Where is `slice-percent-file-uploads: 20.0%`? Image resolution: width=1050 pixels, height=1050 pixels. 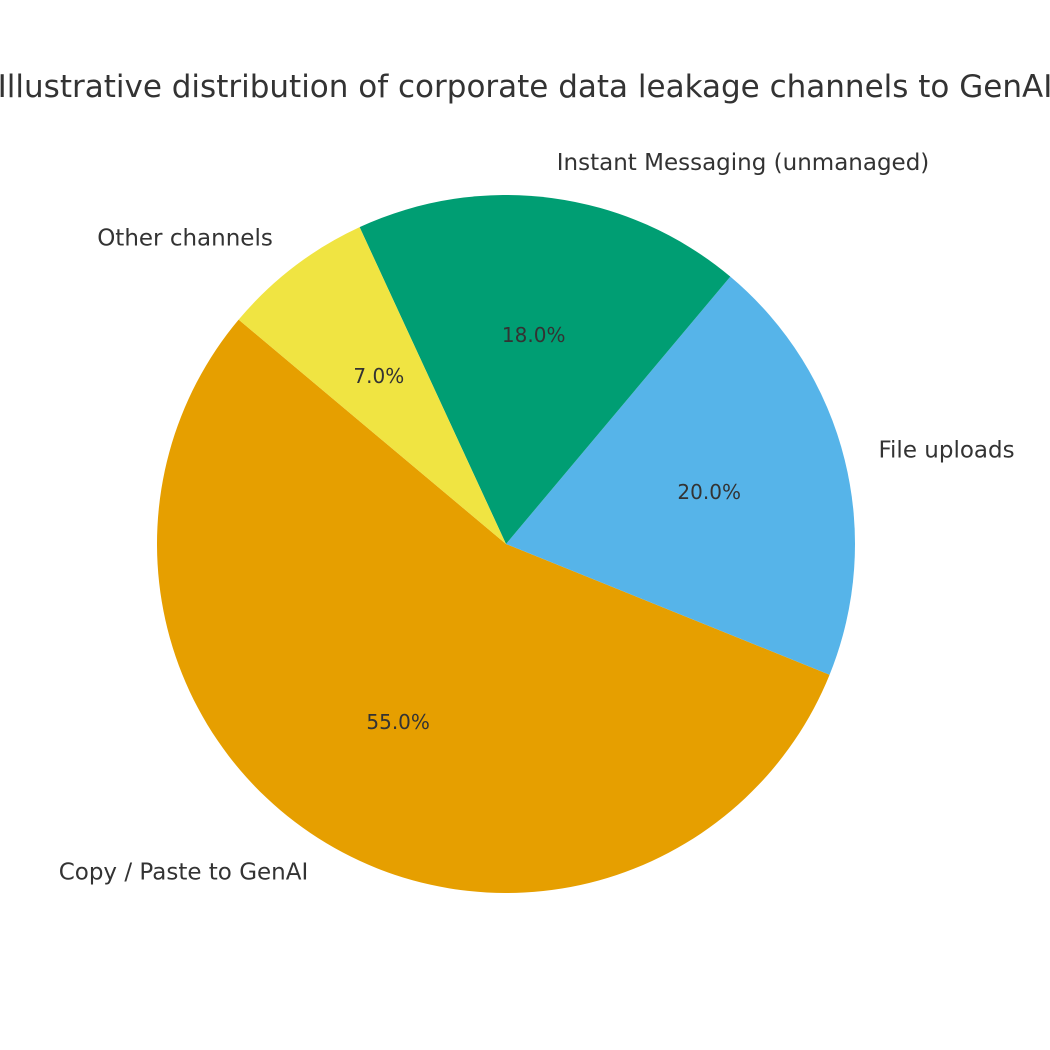
slice-percent-file-uploads: 20.0% is located at coordinates (709, 492).